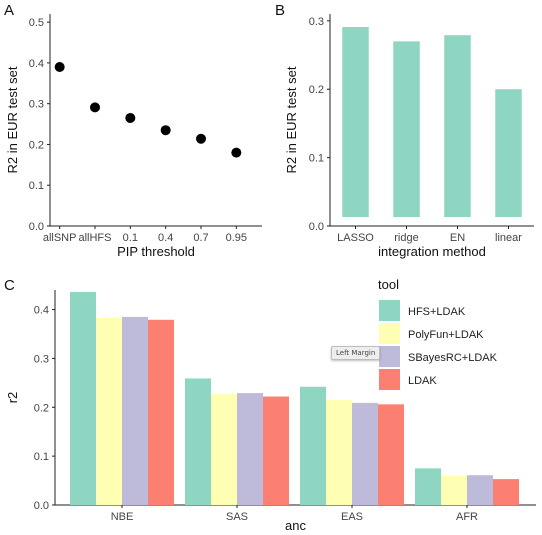 The width and height of the screenshot is (542, 535). What do you see at coordinates (295, 525) in the screenshot?
I see `x-axis-title: anc` at bounding box center [295, 525].